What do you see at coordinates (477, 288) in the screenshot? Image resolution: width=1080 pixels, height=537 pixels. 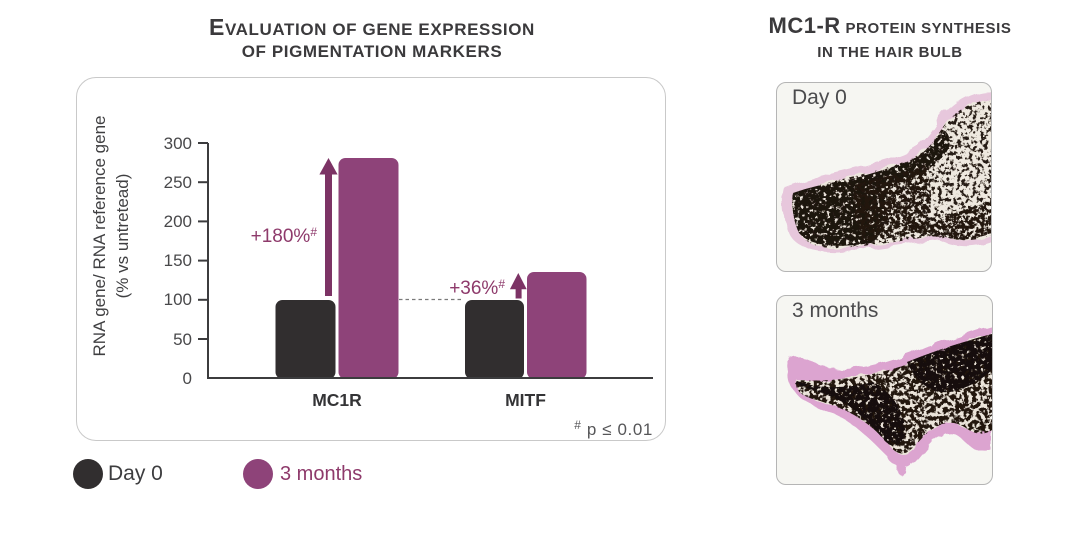 I see `svg-text: +36%#` at bounding box center [477, 288].